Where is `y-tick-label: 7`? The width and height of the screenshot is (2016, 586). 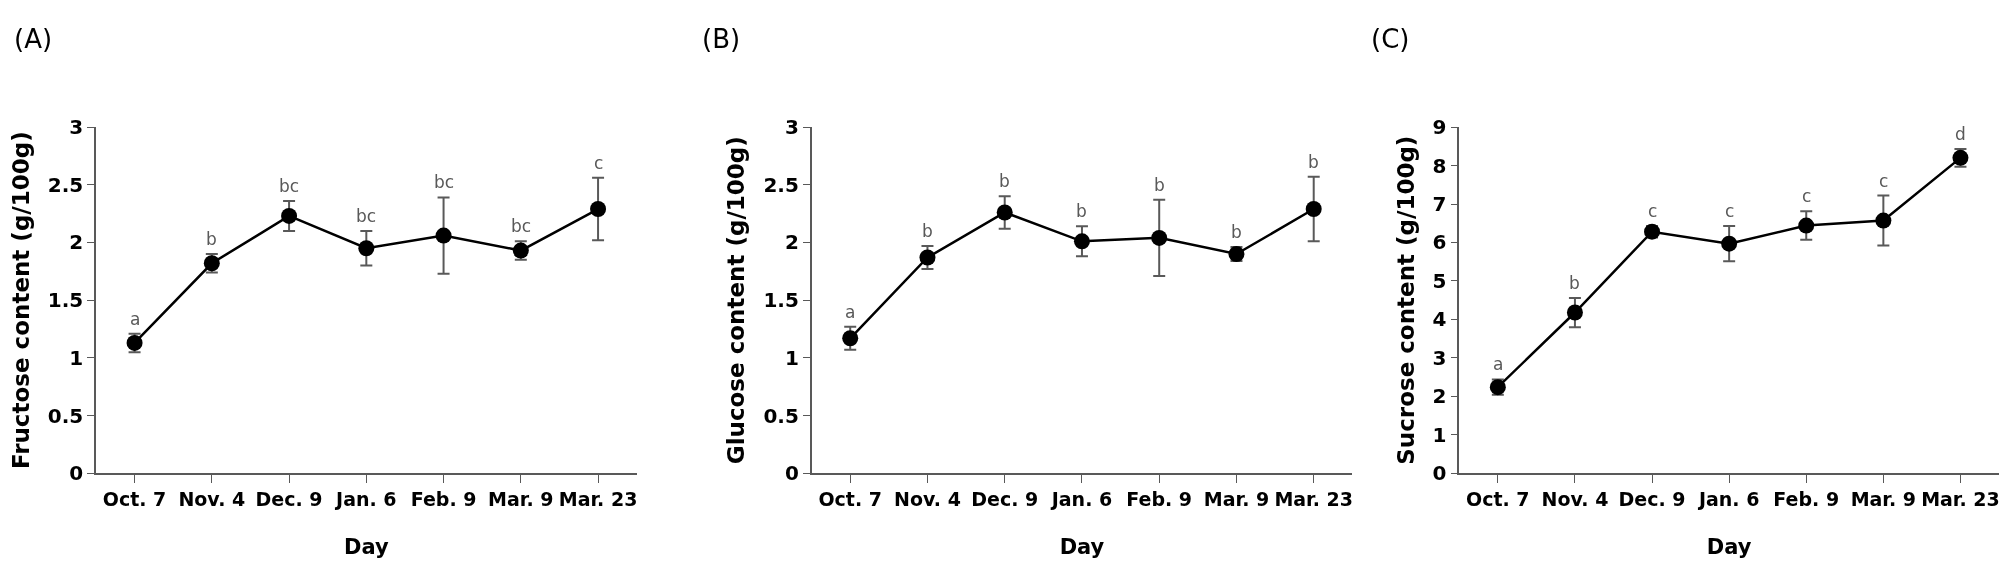
y-tick-label: 7 is located at coordinates (1439, 204).